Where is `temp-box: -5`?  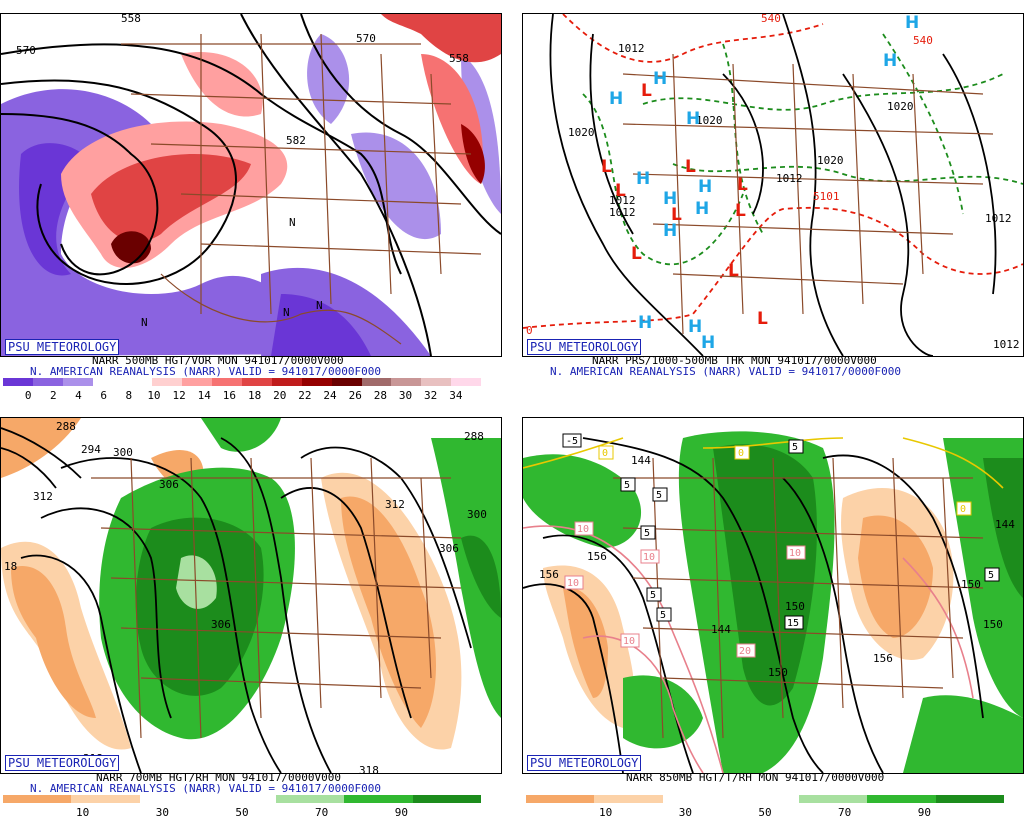 temp-box: -5 is located at coordinates (572, 440).